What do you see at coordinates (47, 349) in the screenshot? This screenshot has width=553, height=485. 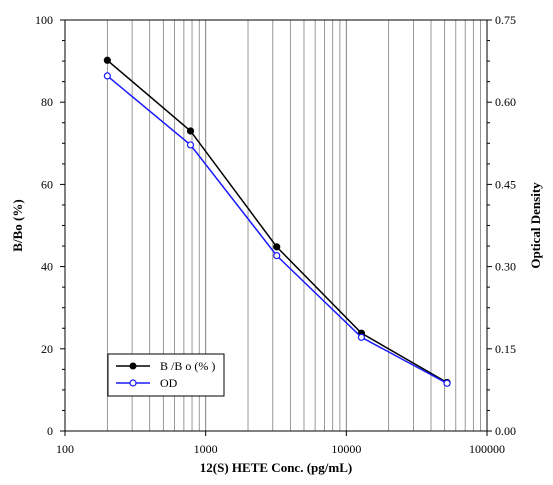 I see `y-tick-label: 20` at bounding box center [47, 349].